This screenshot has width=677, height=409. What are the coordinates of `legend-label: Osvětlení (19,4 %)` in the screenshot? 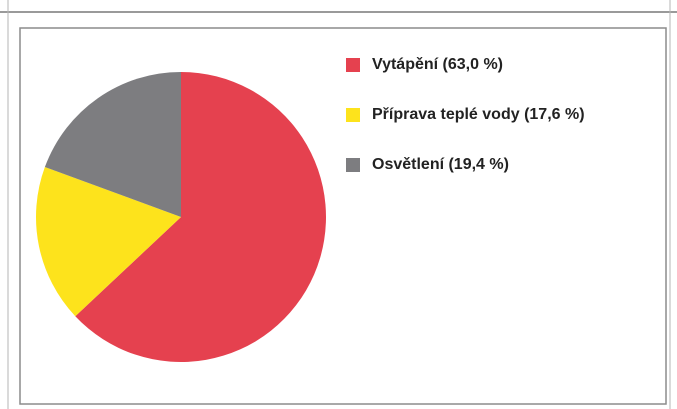 It's located at (440, 164).